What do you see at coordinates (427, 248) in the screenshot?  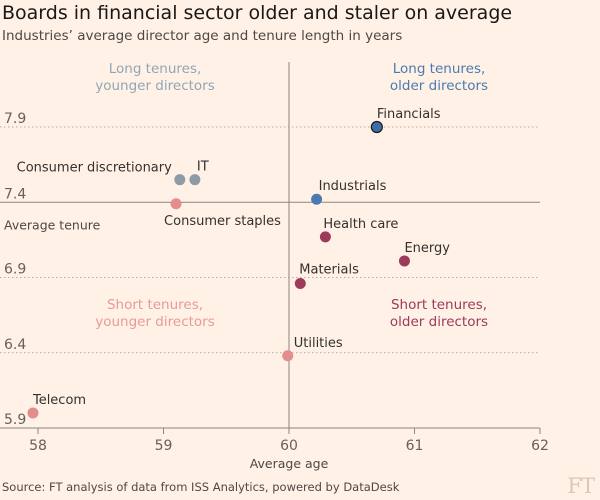 I see `point-label: Energy` at bounding box center [427, 248].